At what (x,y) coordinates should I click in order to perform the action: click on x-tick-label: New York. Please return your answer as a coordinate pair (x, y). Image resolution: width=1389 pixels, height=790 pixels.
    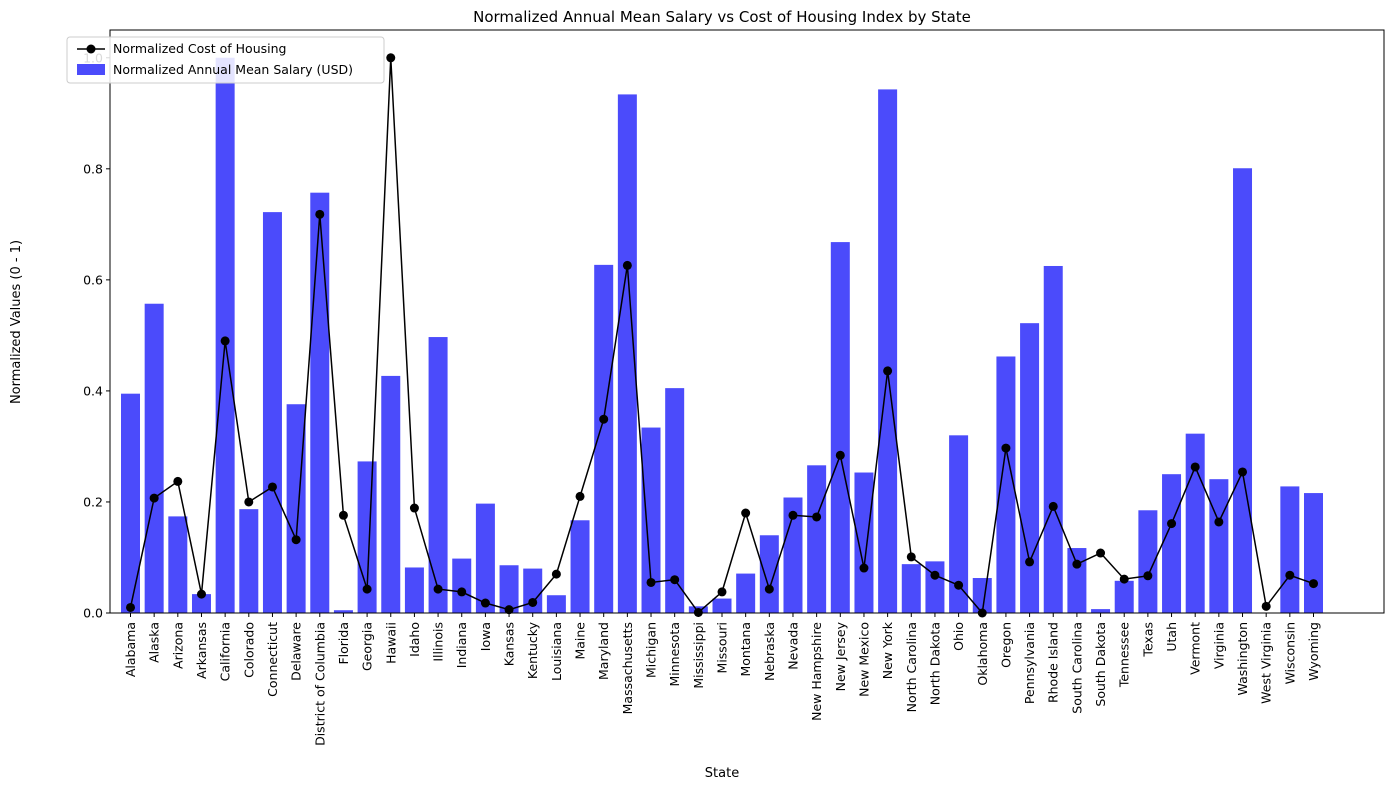
    Looking at the image, I should click on (887, 650).